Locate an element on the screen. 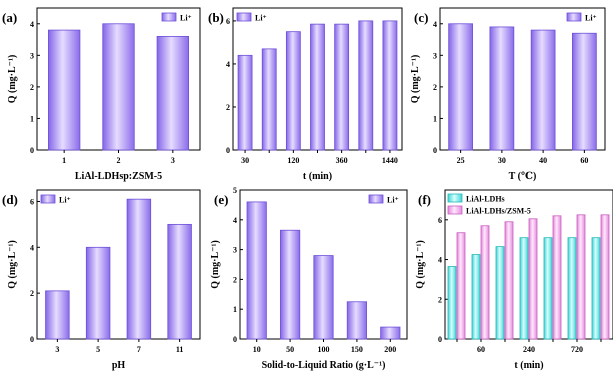 The width and height of the screenshot is (613, 371). legend-label: LiAl-LDHs/ZSM-5 is located at coordinates (498, 211).